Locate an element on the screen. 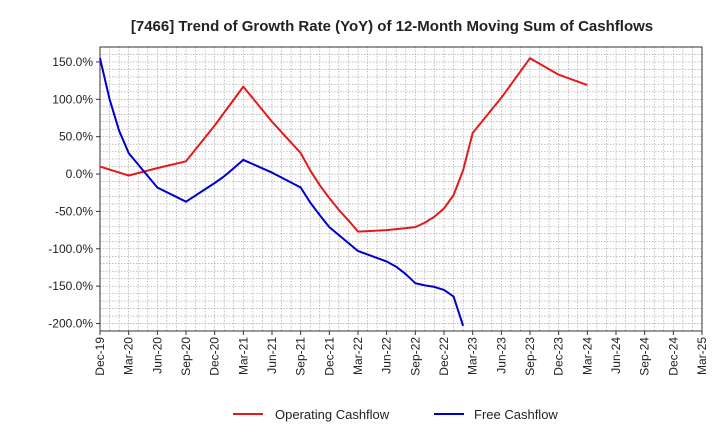 This screenshot has width=720, height=440. x-tick-label: Mar-20 is located at coordinates (129, 356).